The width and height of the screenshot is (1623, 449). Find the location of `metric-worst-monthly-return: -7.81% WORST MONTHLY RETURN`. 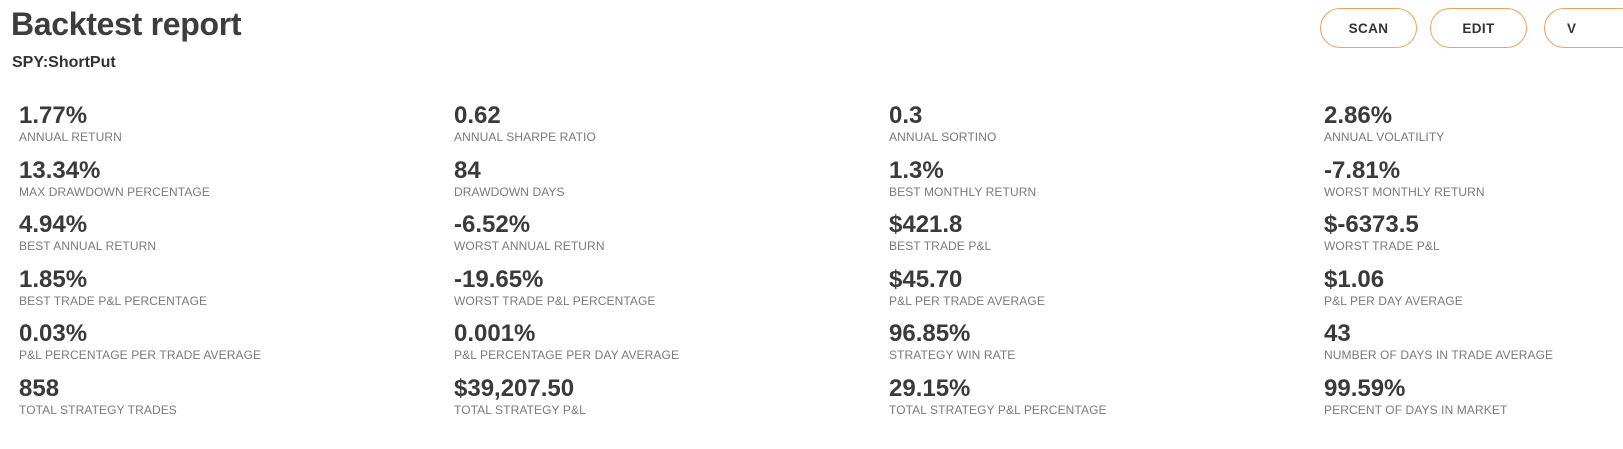

metric-worst-monthly-return: -7.81% WORST MONTHLY RETURN is located at coordinates (1473, 178).